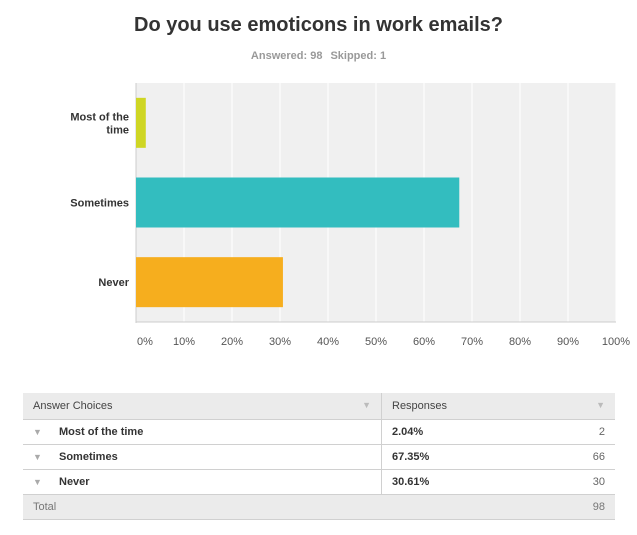 Image resolution: width=637 pixels, height=535 pixels. Describe the element at coordinates (328, 342) in the screenshot. I see `x-tick-label: 40%` at that location.